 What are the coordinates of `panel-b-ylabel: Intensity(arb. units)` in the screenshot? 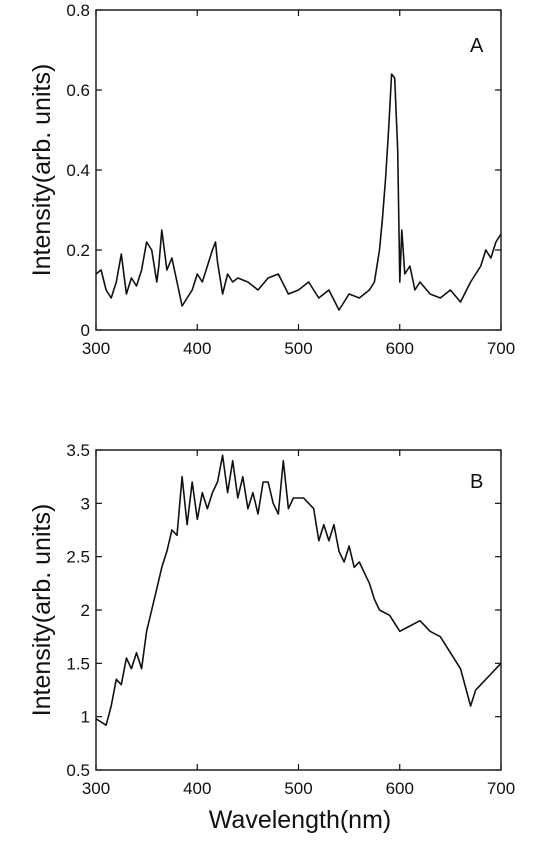 It's located at (42, 610).